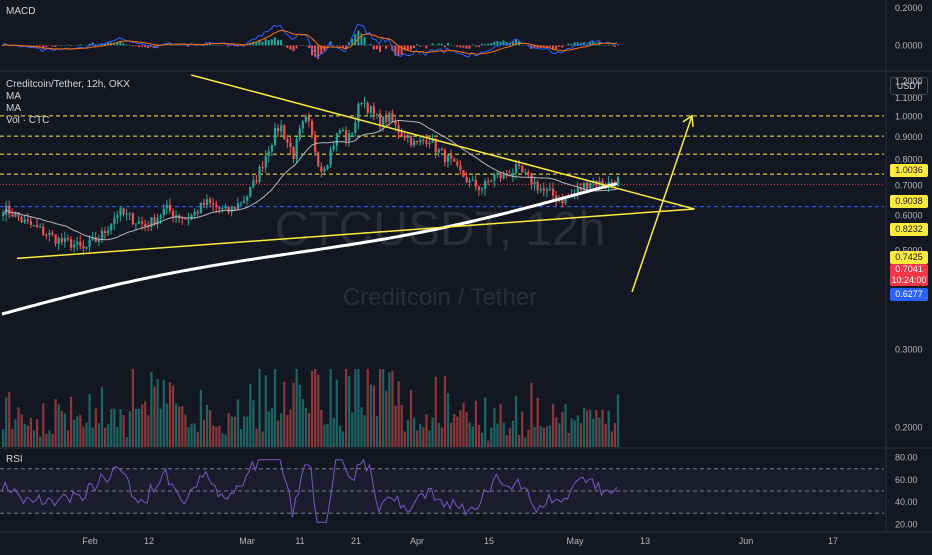 Image resolution: width=932 pixels, height=555 pixels. What do you see at coordinates (909, 86) in the screenshot?
I see `currency-button: USDT` at bounding box center [909, 86].